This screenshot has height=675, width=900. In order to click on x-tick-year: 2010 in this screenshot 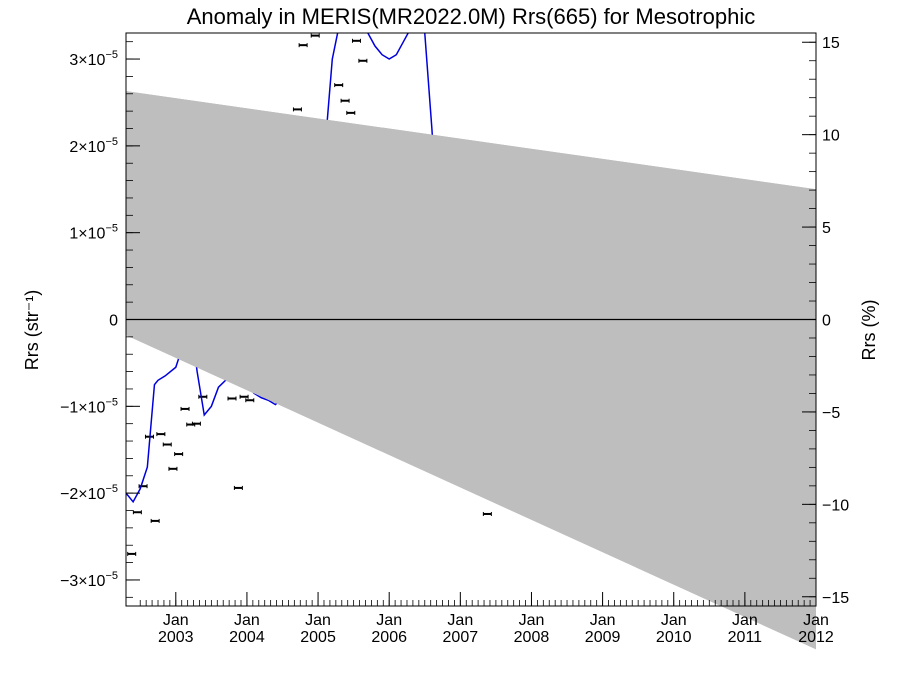, I will do `click(674, 637)`.